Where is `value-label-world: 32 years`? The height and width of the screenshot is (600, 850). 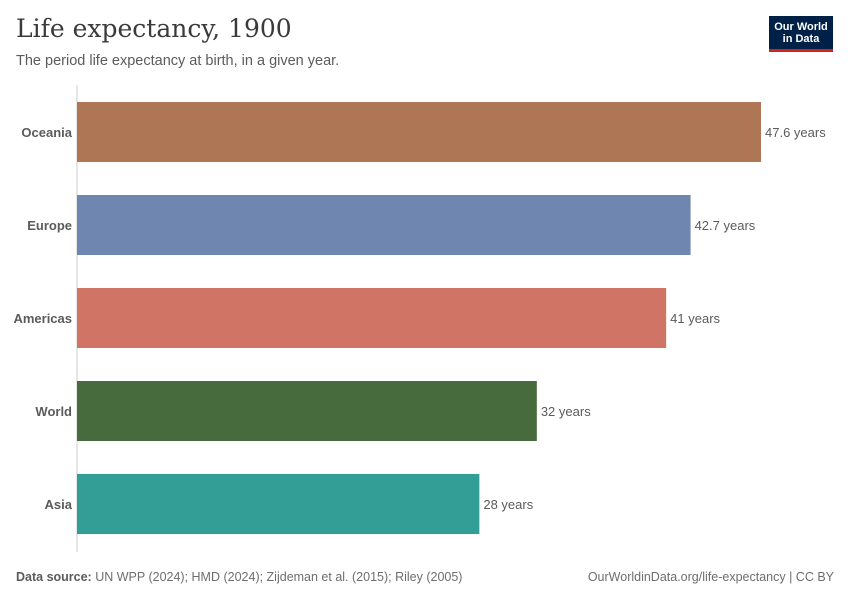 value-label-world: 32 years is located at coordinates (566, 411).